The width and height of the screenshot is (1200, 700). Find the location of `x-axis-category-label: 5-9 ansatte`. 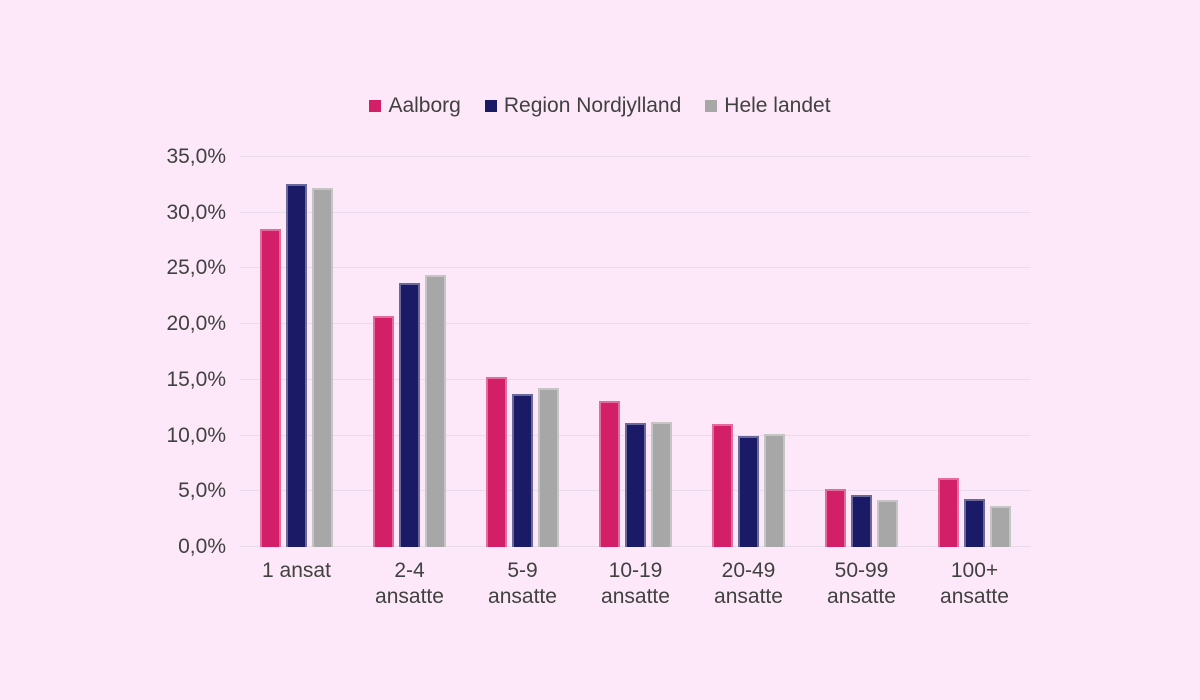

x-axis-category-label: 5-9 ansatte is located at coordinates (522, 583).